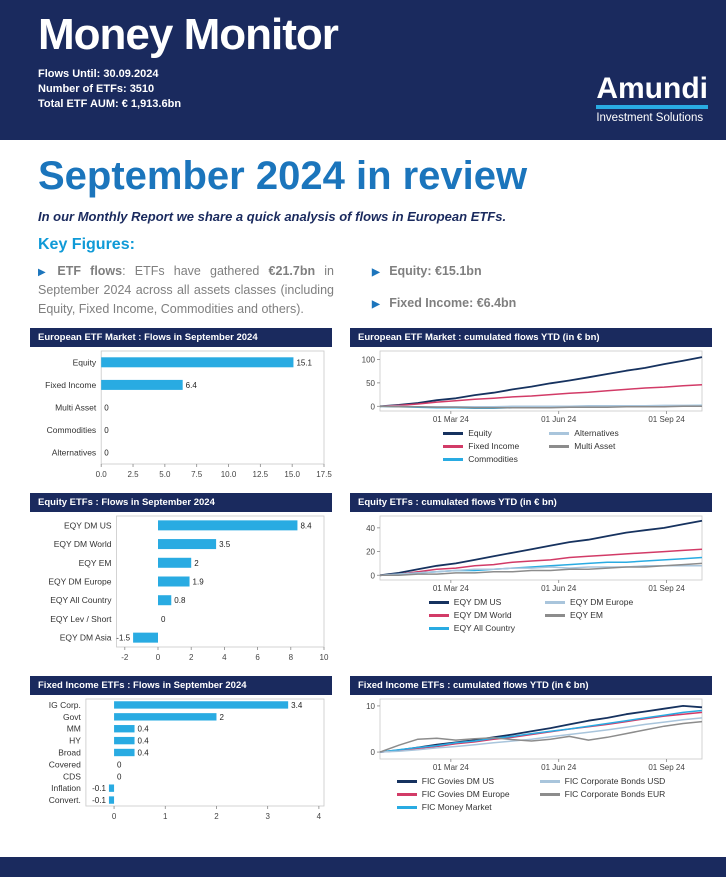 This screenshot has height=877, width=726. What do you see at coordinates (72, 717) in the screenshot?
I see `svg-text: Govt` at bounding box center [72, 717].